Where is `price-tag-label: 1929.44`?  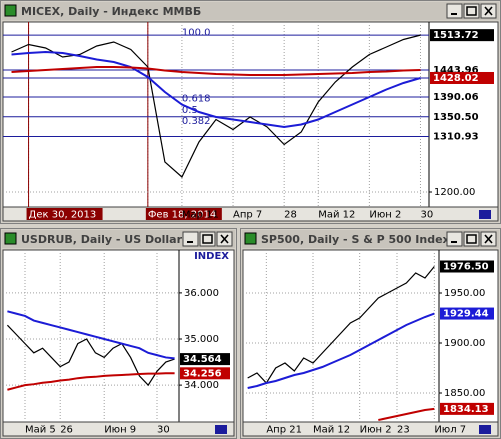
price-tag-label: 1929.44 is located at coordinates (466, 314).